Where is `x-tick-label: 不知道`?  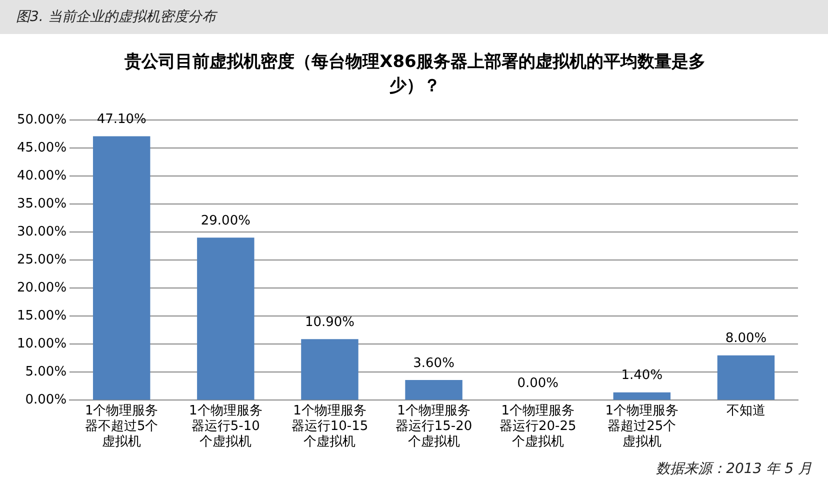 x-tick-label: 不知道 is located at coordinates (746, 410).